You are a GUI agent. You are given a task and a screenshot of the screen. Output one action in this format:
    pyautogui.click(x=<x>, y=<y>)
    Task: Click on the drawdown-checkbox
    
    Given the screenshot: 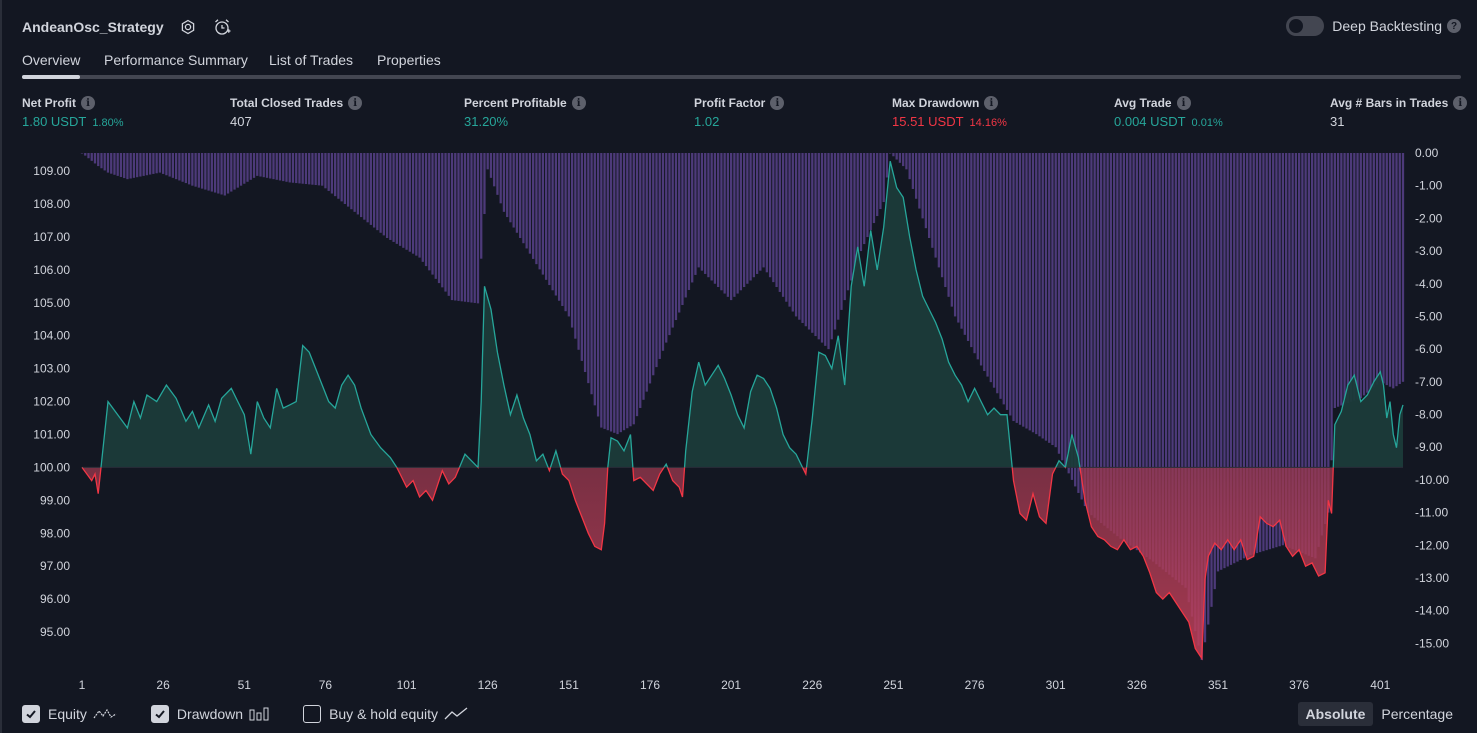 What is the action you would take?
    pyautogui.click(x=159, y=714)
    